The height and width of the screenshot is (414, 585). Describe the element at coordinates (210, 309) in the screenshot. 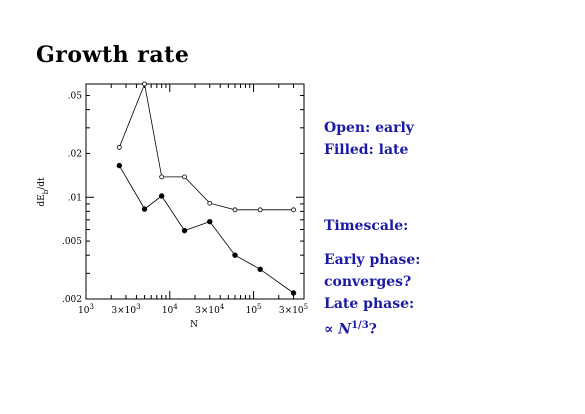

I see `x-tick-label: 3×104` at that location.